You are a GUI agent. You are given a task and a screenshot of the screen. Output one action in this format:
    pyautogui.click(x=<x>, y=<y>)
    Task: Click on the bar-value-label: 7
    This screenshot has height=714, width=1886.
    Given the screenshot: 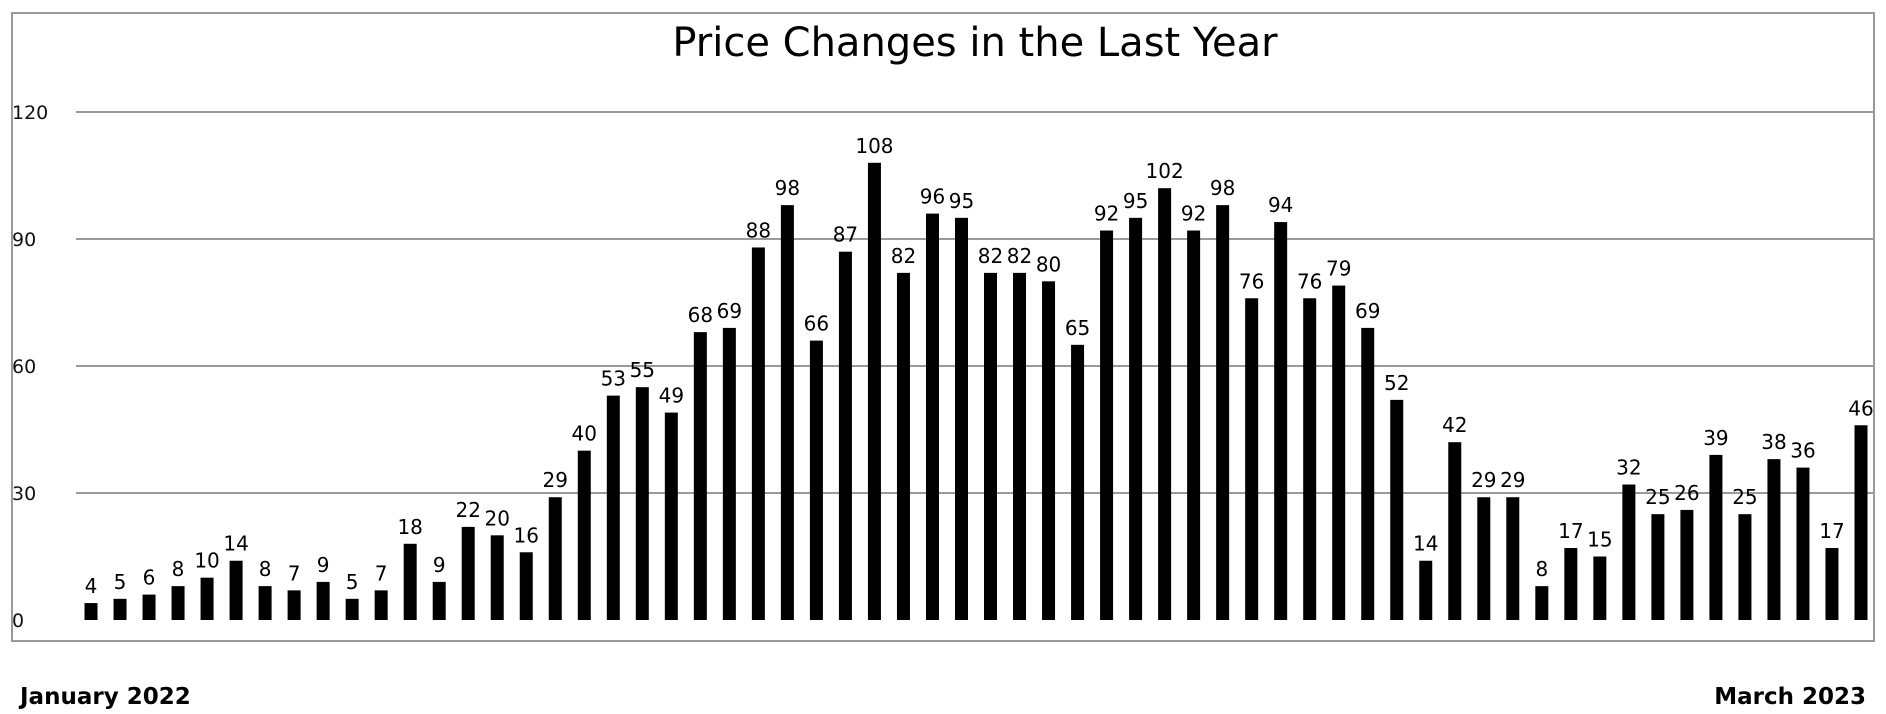 What is the action you would take?
    pyautogui.click(x=381, y=573)
    